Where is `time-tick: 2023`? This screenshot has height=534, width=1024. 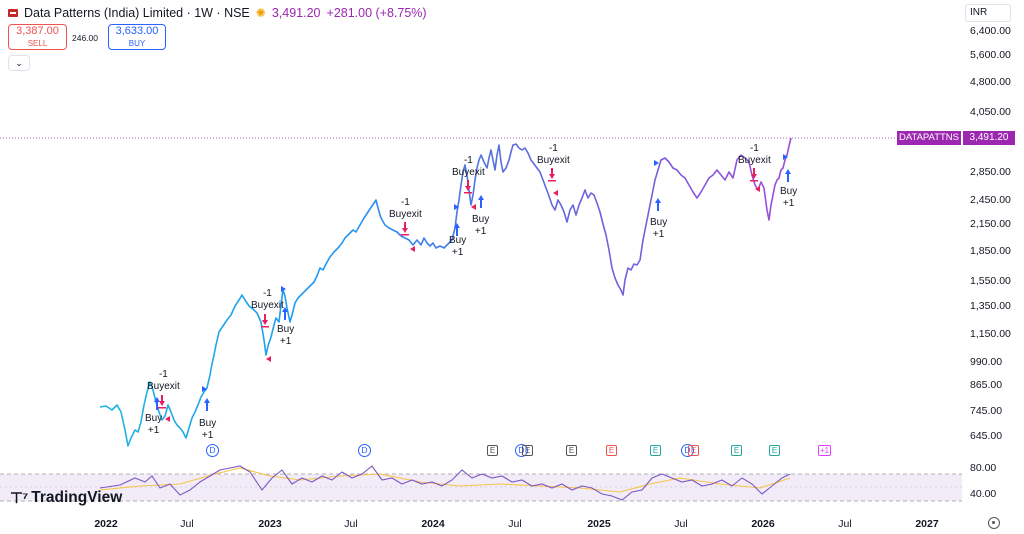 time-tick: 2023 is located at coordinates (270, 524).